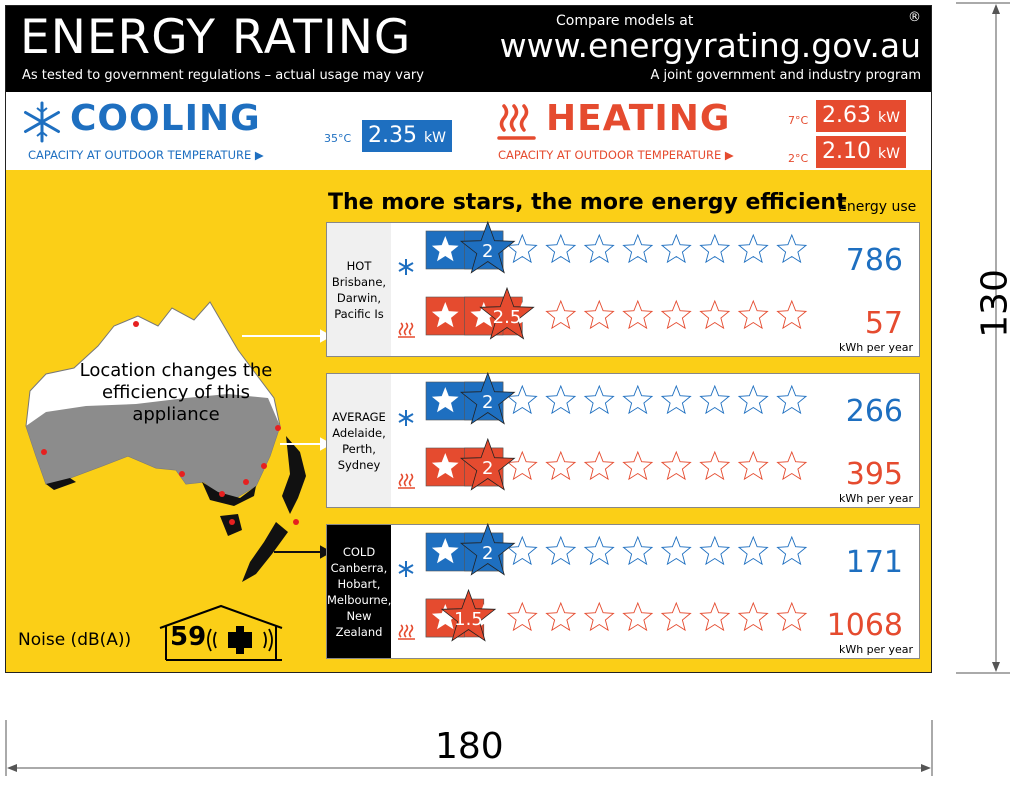  Describe the element at coordinates (861, 152) in the screenshot. I see `heating-capacity-value-2: 2.10 kW` at that location.